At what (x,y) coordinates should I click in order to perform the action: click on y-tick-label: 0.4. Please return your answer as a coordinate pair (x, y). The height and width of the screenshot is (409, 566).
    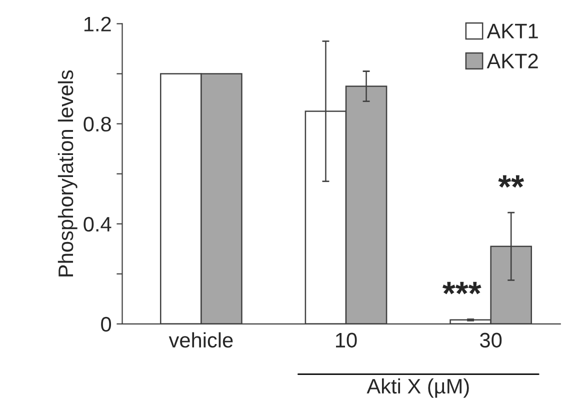
    Looking at the image, I should click on (98, 224).